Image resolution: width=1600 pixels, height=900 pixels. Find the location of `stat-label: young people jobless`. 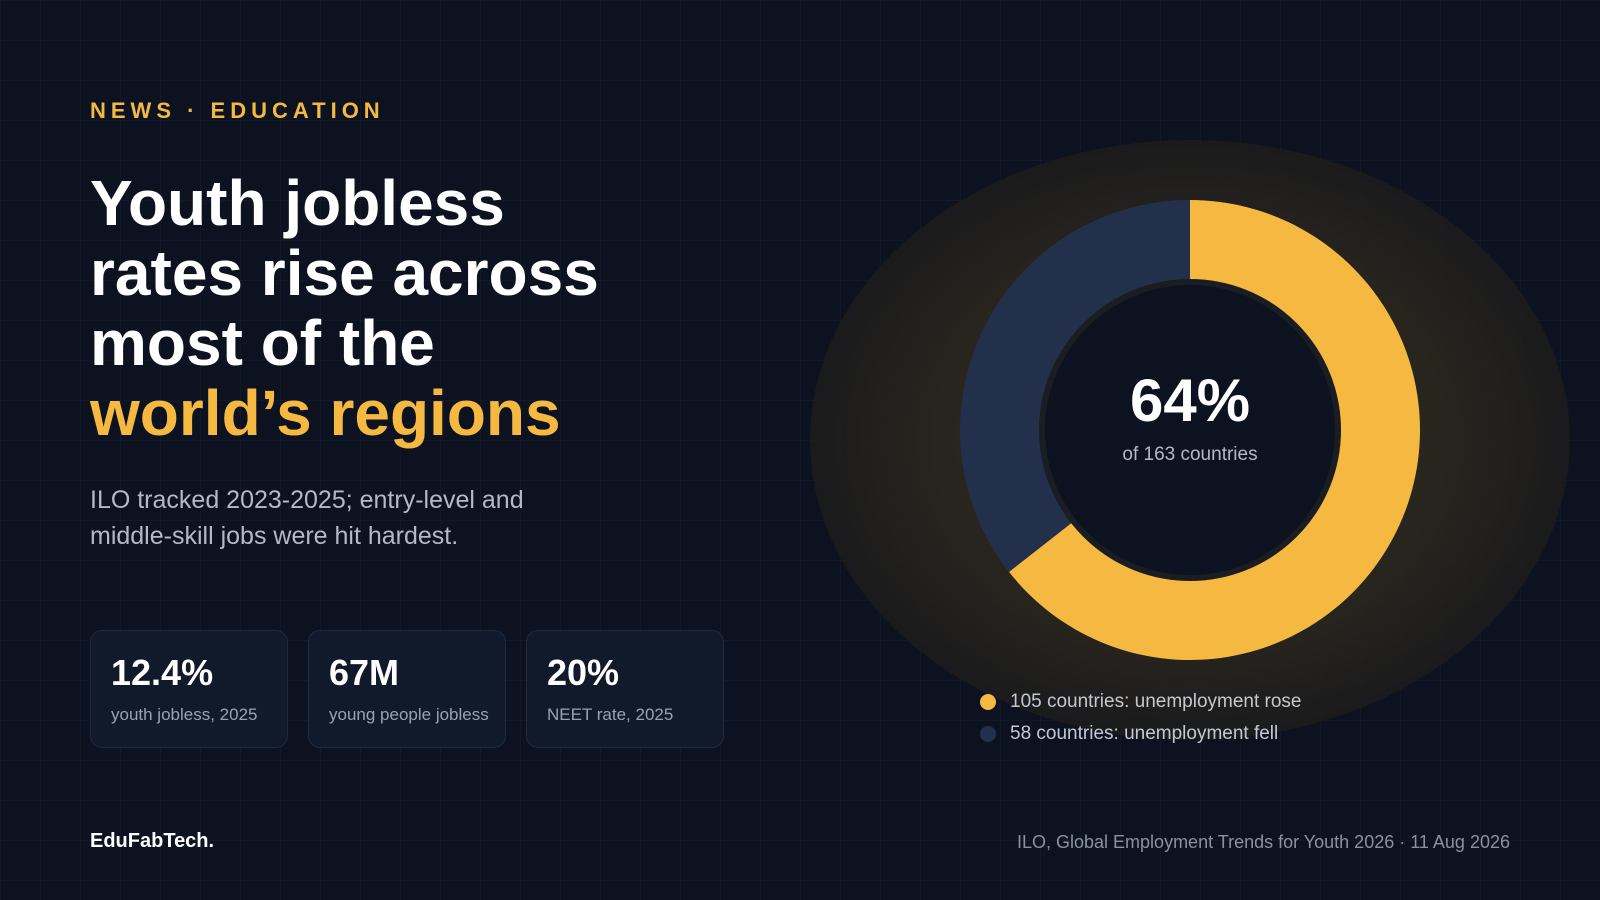

stat-label: young people jobless is located at coordinates (409, 714).